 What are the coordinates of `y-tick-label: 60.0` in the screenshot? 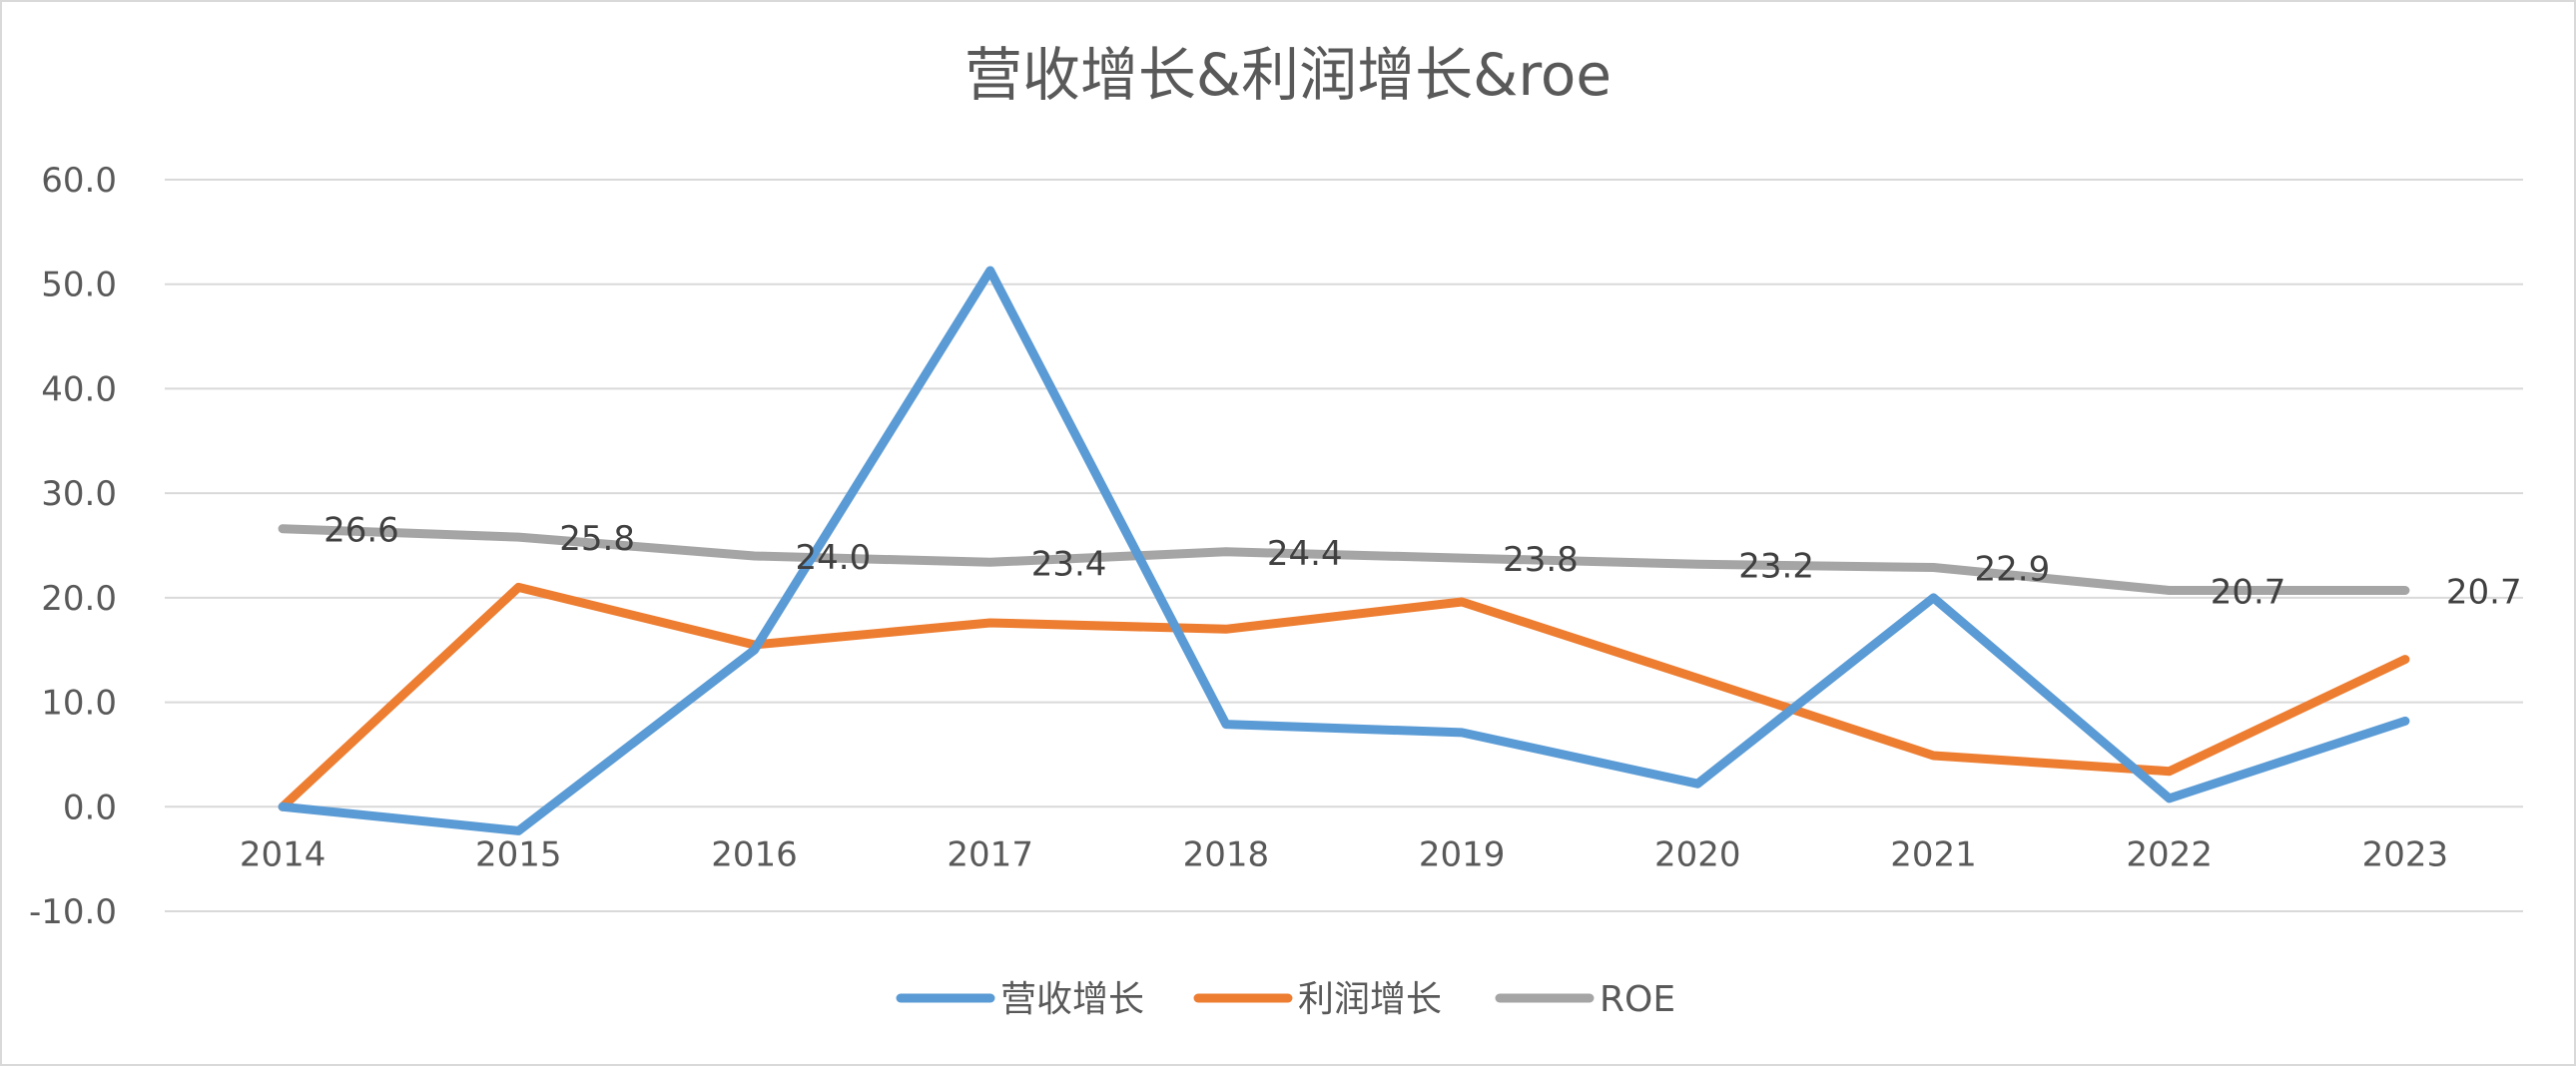 It's located at (79, 181).